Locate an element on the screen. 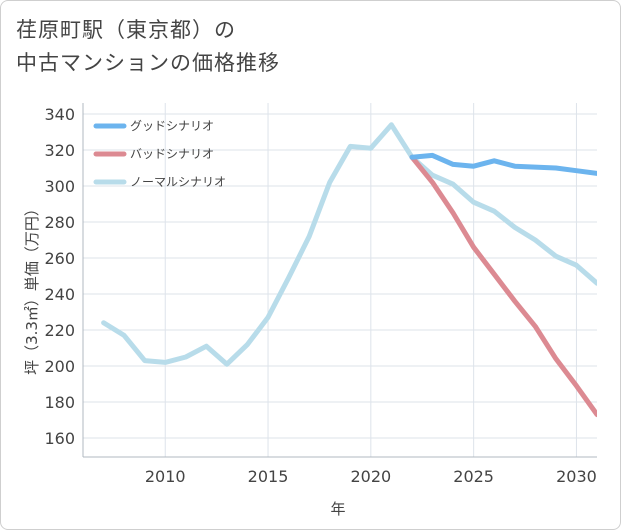 The image size is (621, 530). legend-label: ノーマルシナリオ is located at coordinates (178, 182).